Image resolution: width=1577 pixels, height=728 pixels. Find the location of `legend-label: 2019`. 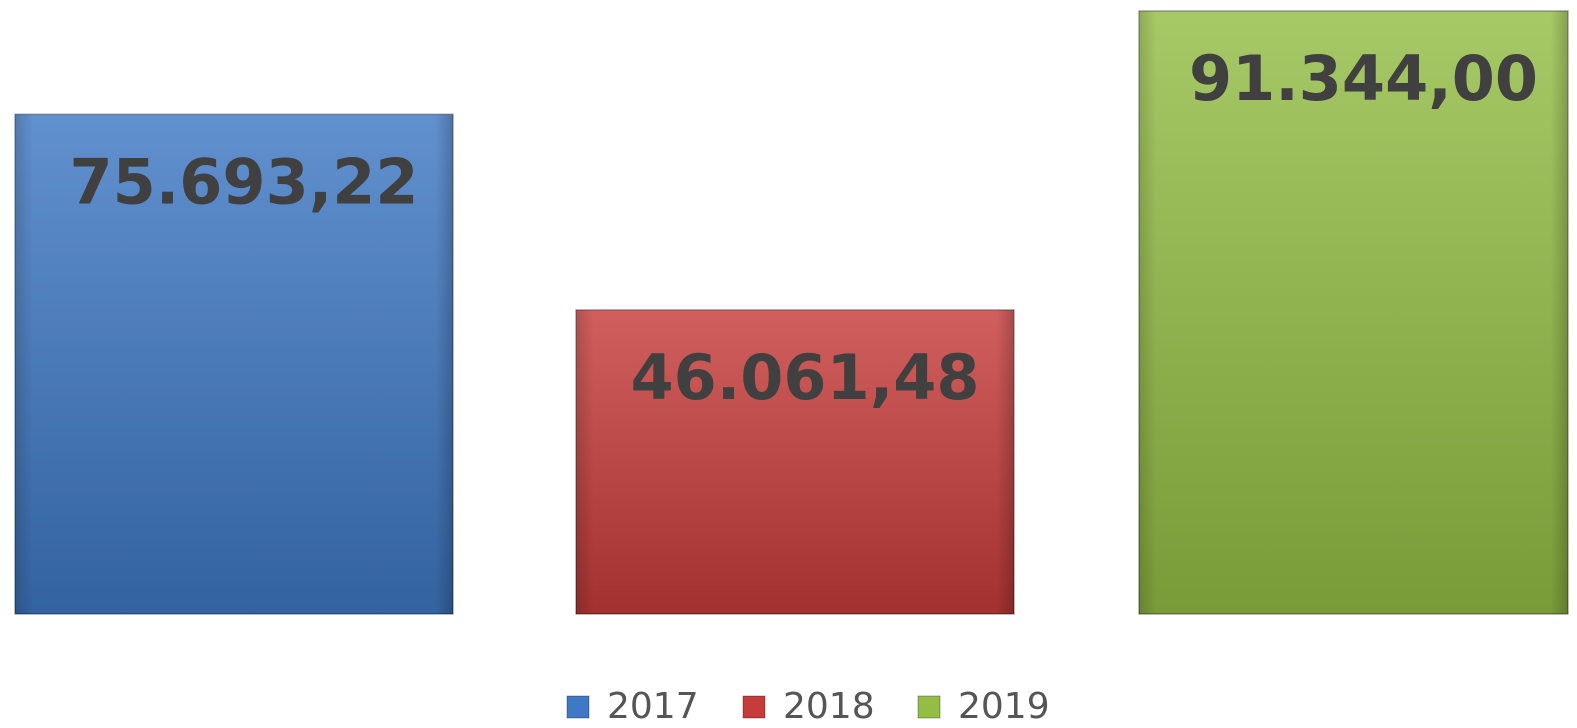

legend-label: 2019 is located at coordinates (1004, 706).